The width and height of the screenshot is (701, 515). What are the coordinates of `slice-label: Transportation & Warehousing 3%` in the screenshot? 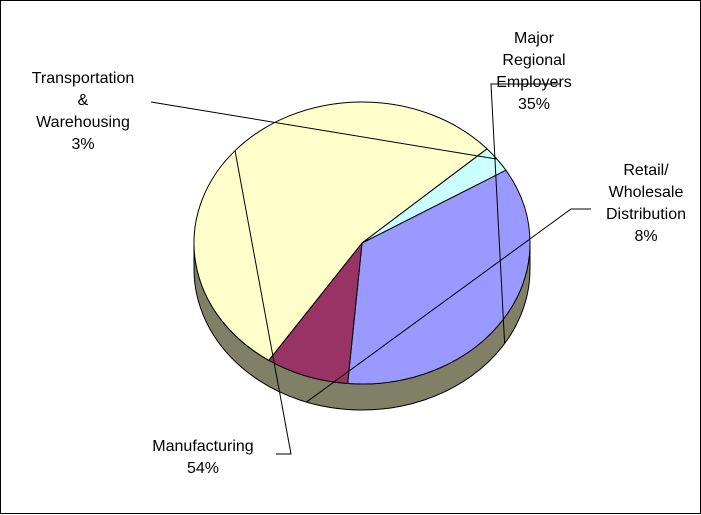 It's located at (83, 111).